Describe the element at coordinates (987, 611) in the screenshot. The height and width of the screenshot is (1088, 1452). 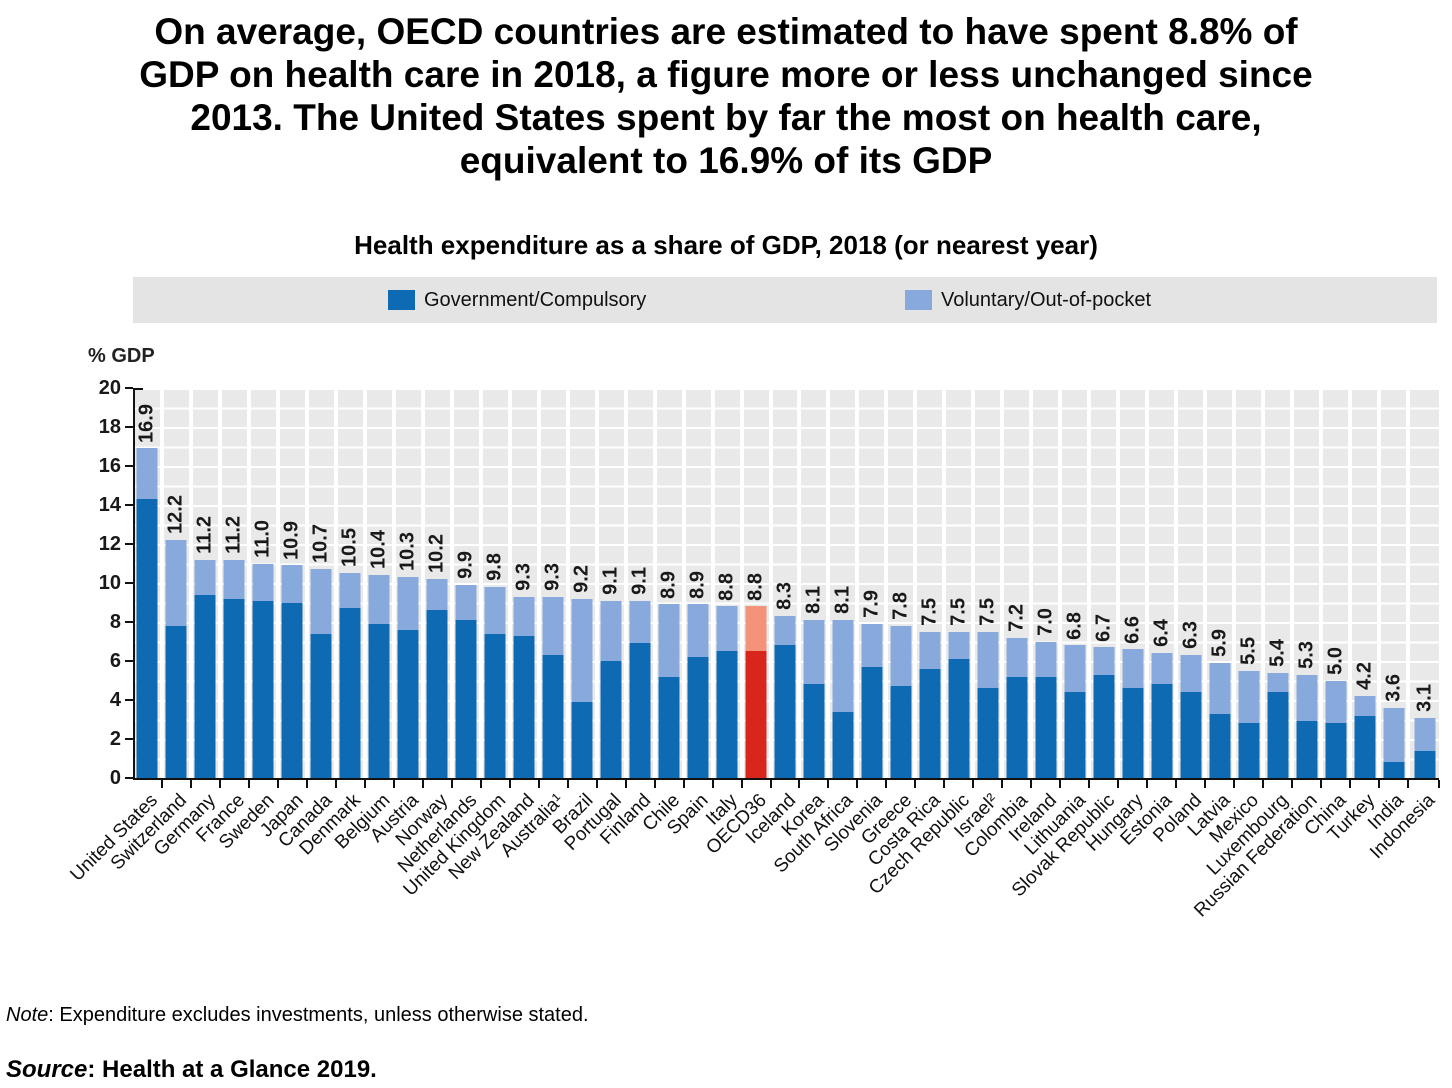
I see `bar-value-label: 7.5` at that location.